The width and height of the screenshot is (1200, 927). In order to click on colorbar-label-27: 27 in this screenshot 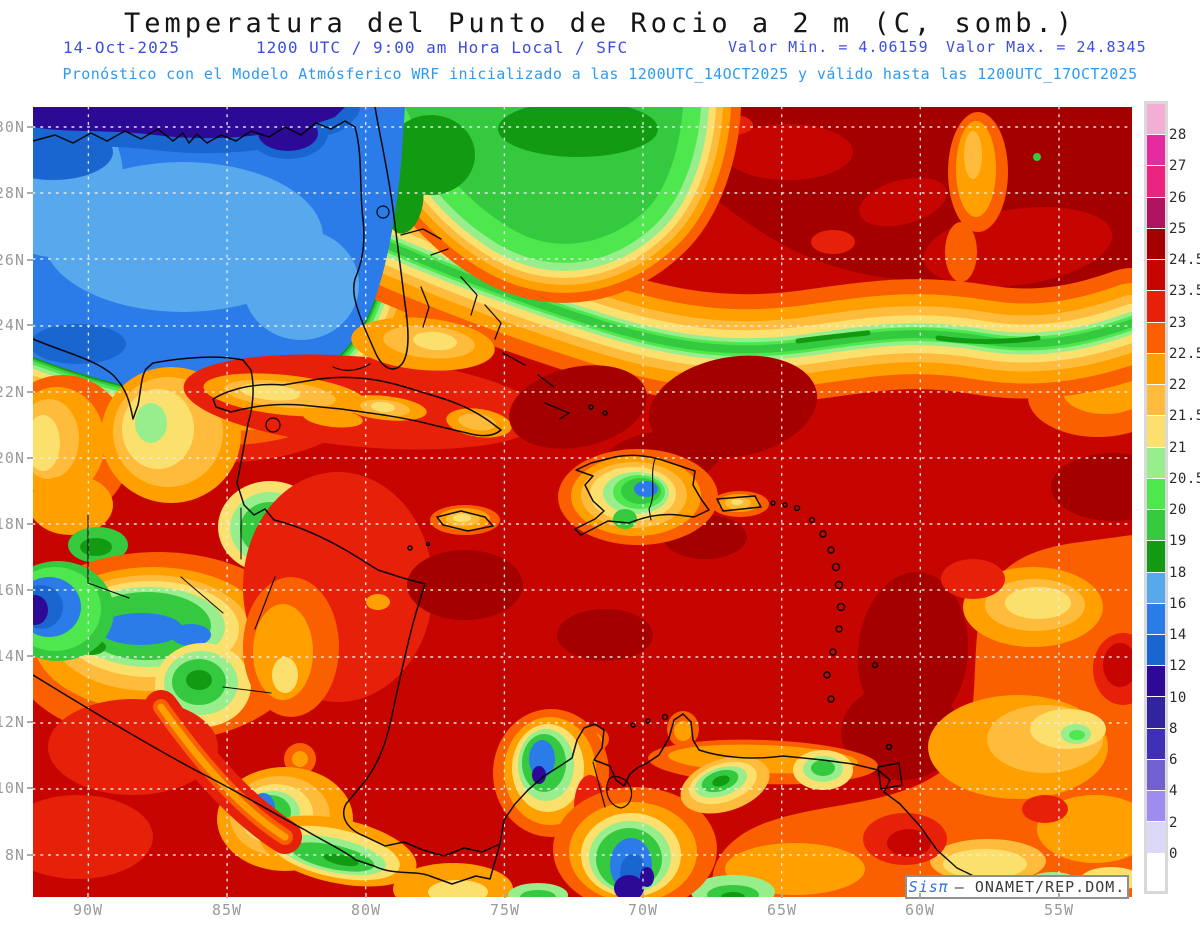, I will do `click(1178, 166)`.